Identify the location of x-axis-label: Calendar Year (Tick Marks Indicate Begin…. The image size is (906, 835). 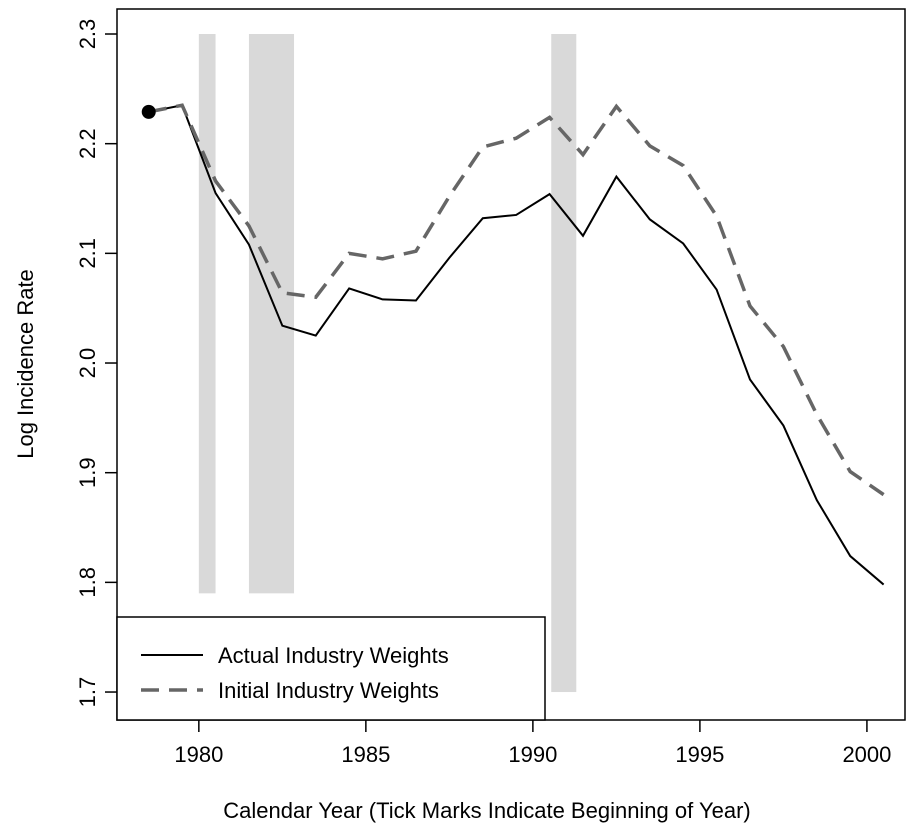
(486, 810).